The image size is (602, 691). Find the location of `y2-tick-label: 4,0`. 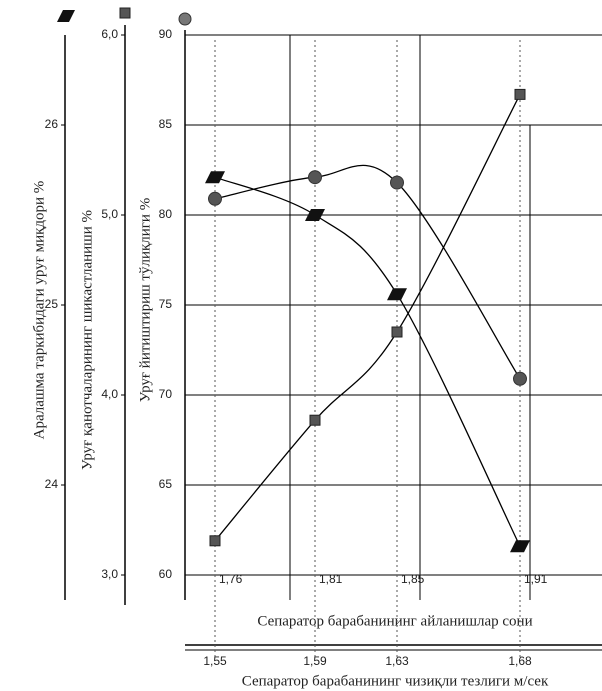

y2-tick-label: 4,0 is located at coordinates (109, 394).